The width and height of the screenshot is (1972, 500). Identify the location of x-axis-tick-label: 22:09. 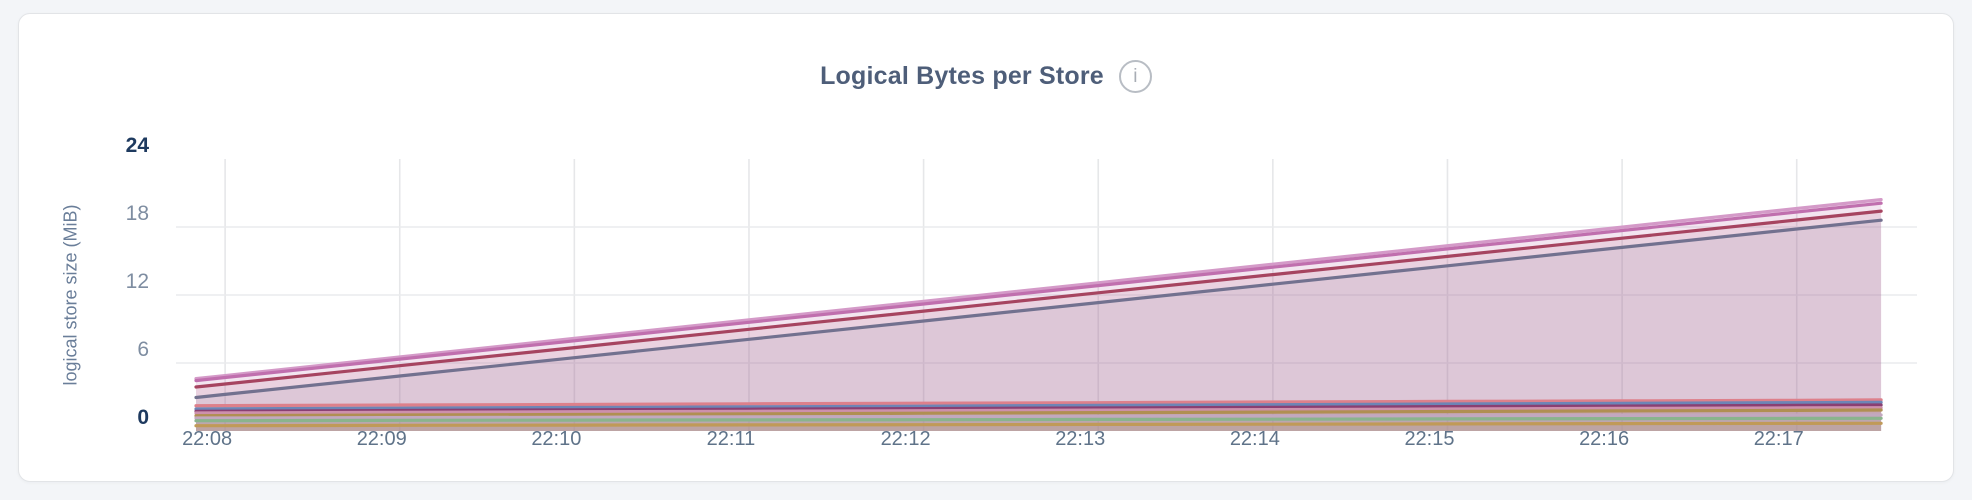
(381, 439).